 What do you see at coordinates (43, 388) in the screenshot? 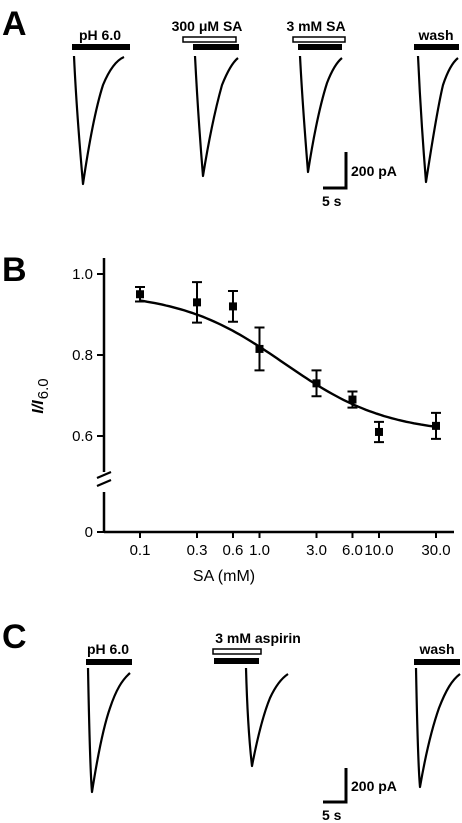
I see `y-axis-label-sub: 6.0` at bounding box center [43, 388].